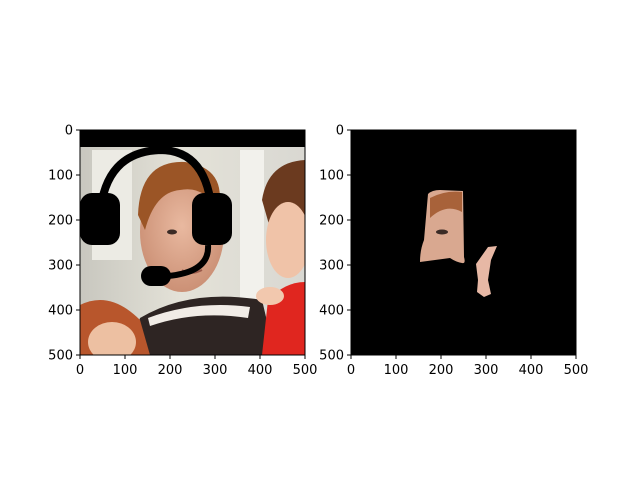  Describe the element at coordinates (192, 138) in the screenshot. I see `left-top-black-band` at that location.